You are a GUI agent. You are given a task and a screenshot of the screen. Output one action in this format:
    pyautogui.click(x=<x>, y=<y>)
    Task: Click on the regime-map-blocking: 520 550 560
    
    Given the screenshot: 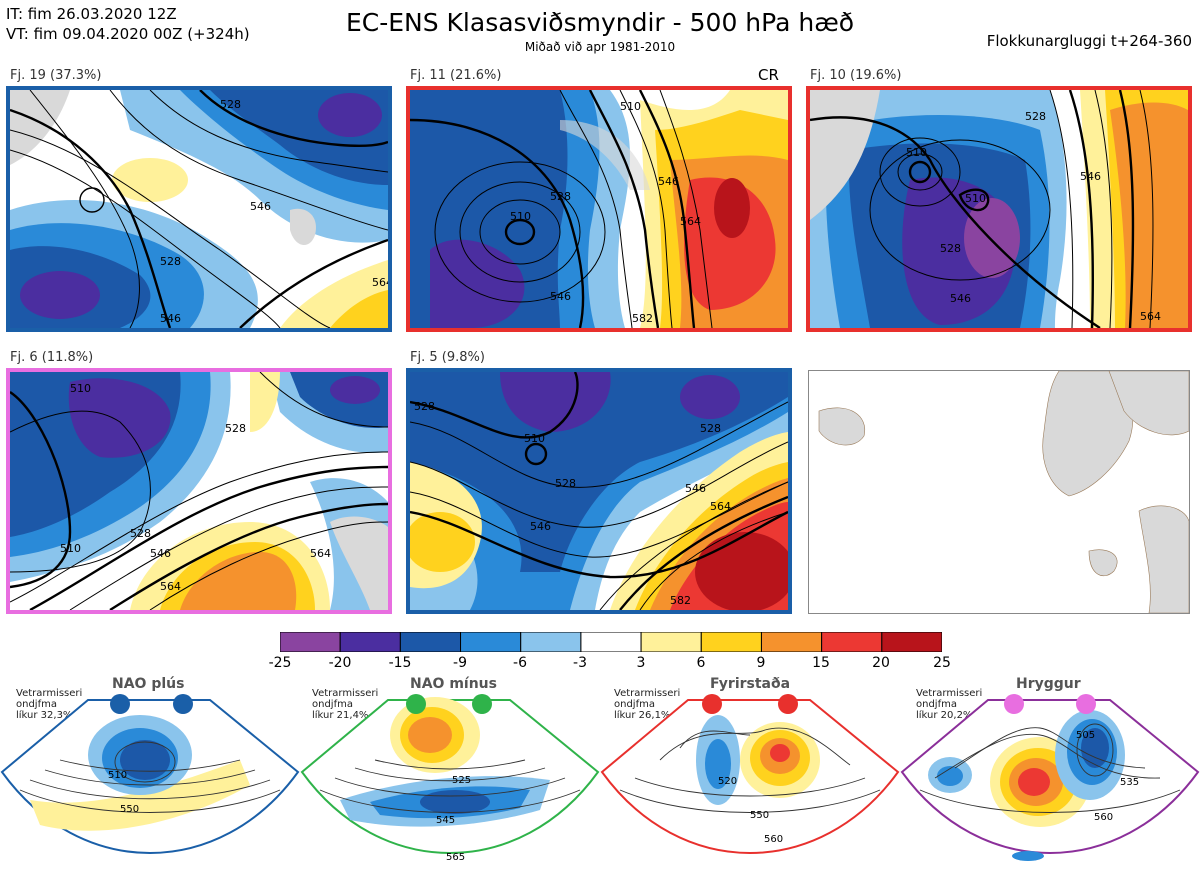 What is the action you would take?
    pyautogui.click(x=750, y=780)
    